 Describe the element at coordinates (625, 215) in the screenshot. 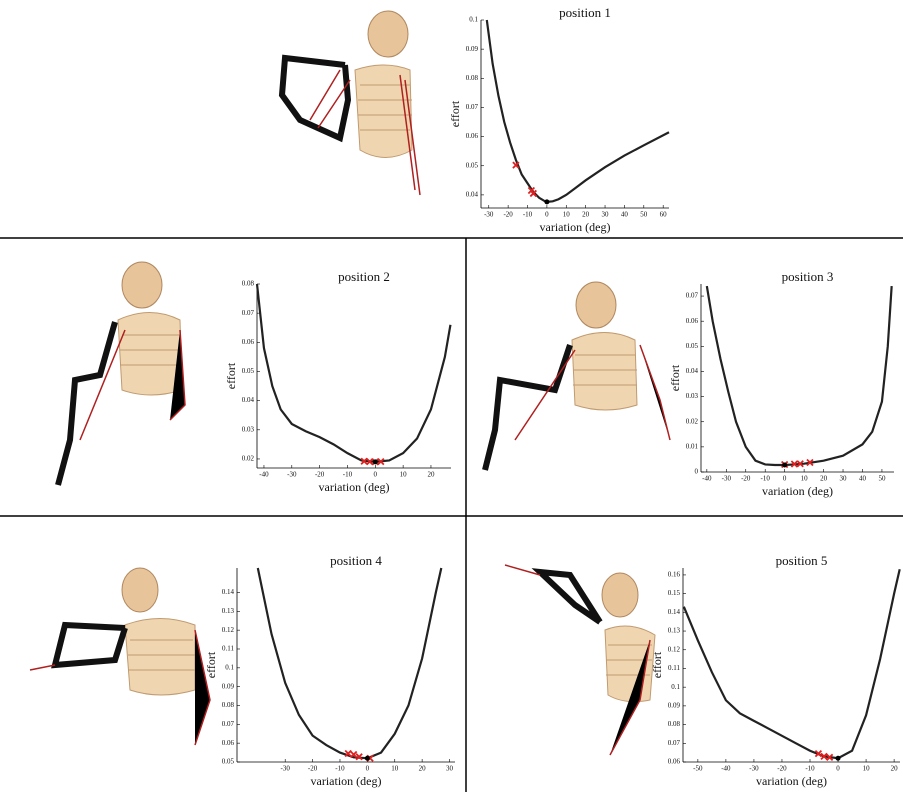

I see `x-tick-label: 40` at that location.